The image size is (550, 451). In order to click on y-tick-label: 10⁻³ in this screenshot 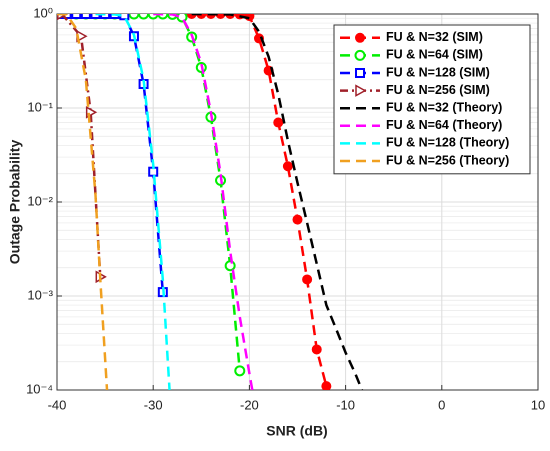, I will do `click(40, 294)`.